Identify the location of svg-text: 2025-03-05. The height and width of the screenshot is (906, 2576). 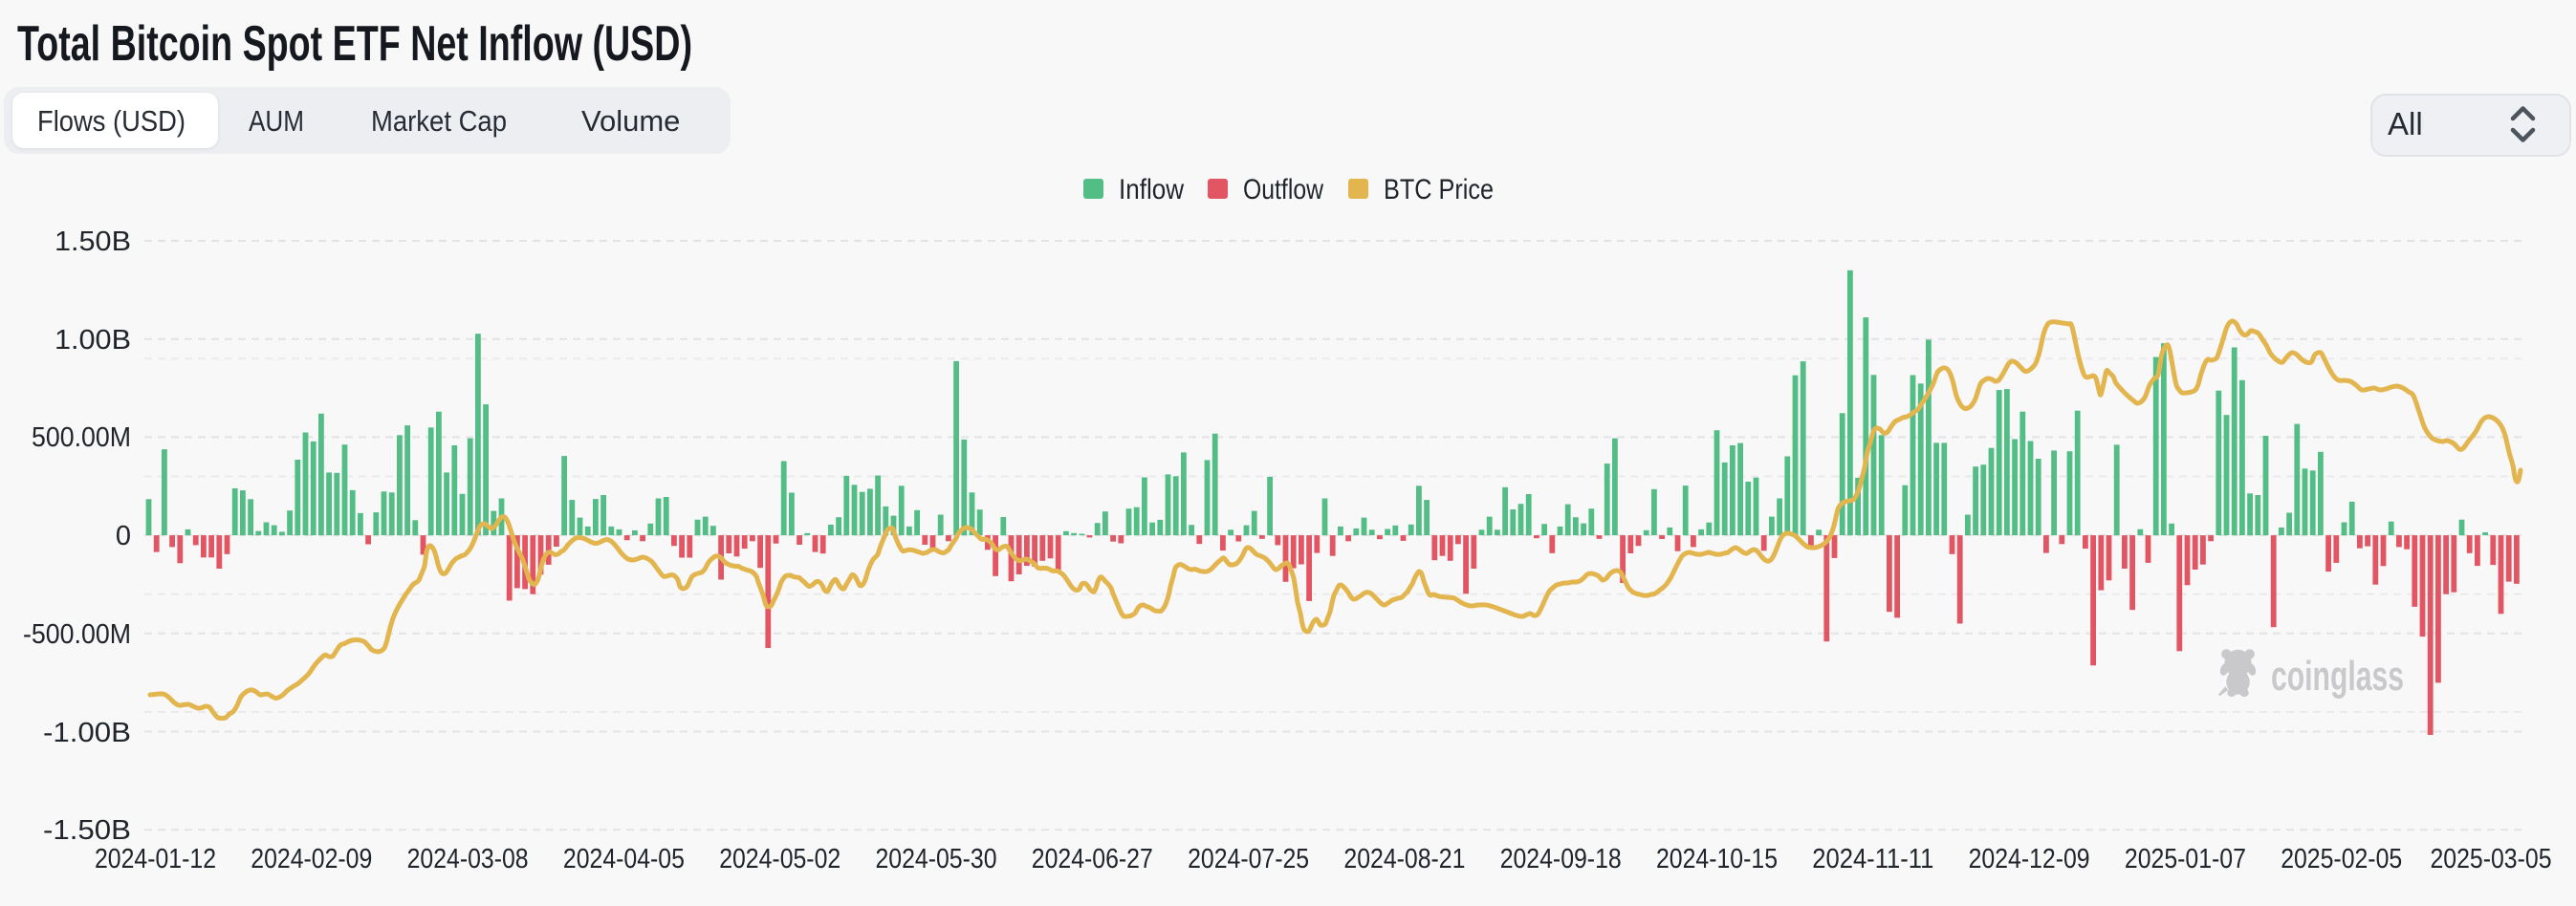
(2491, 859).